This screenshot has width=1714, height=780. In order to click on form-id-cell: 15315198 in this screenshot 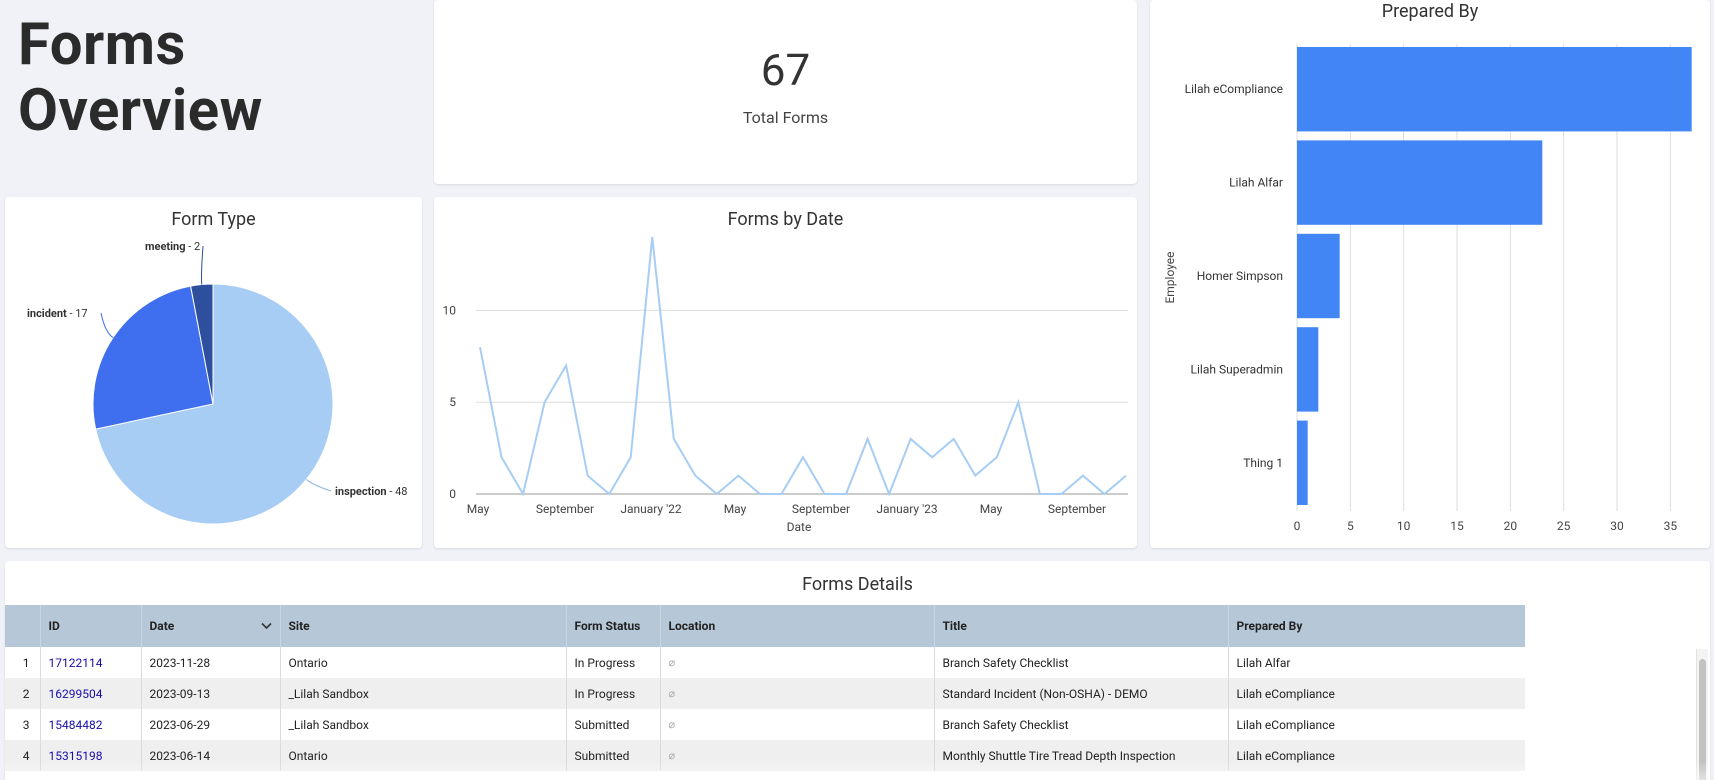, I will do `click(90, 755)`.